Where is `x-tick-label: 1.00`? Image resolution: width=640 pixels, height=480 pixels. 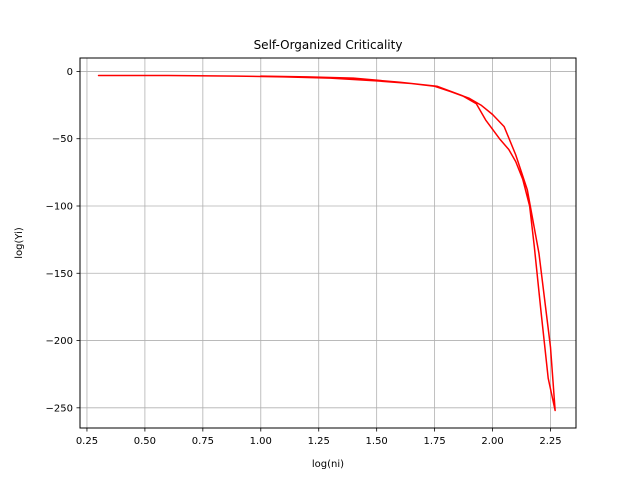 x-tick-label: 1.00 is located at coordinates (261, 441).